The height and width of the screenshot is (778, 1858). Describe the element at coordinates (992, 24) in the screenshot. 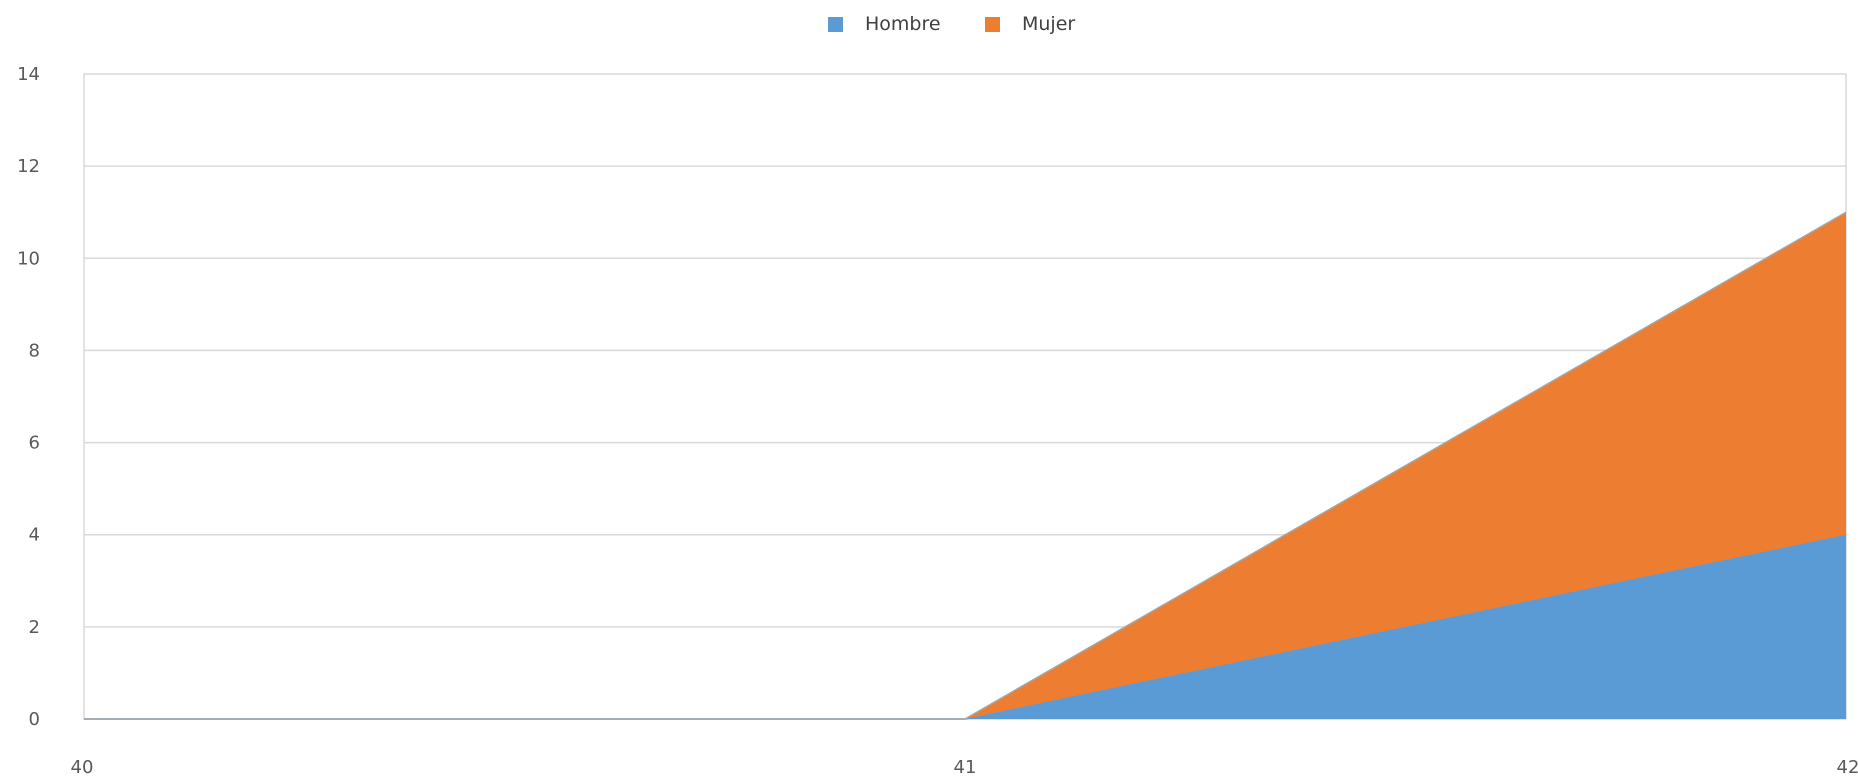

I see `legend-swatch-mujer` at that location.